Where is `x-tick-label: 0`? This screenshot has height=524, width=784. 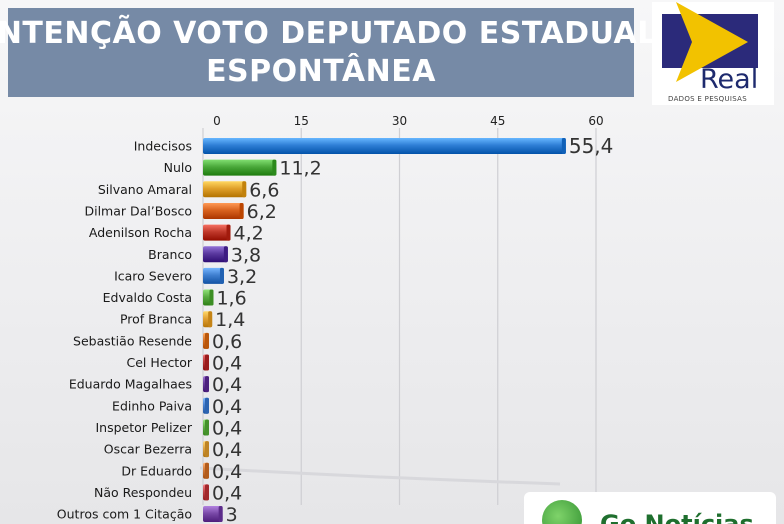
x-tick-label: 0 is located at coordinates (217, 121).